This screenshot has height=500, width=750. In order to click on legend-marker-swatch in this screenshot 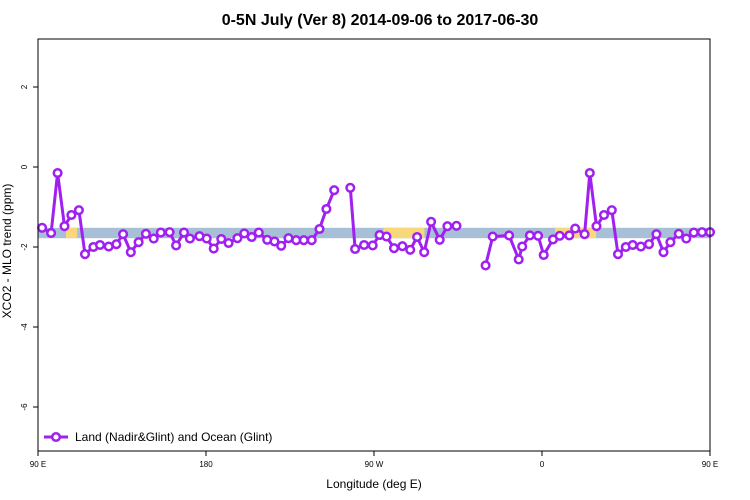, I will do `click(56, 437)`.